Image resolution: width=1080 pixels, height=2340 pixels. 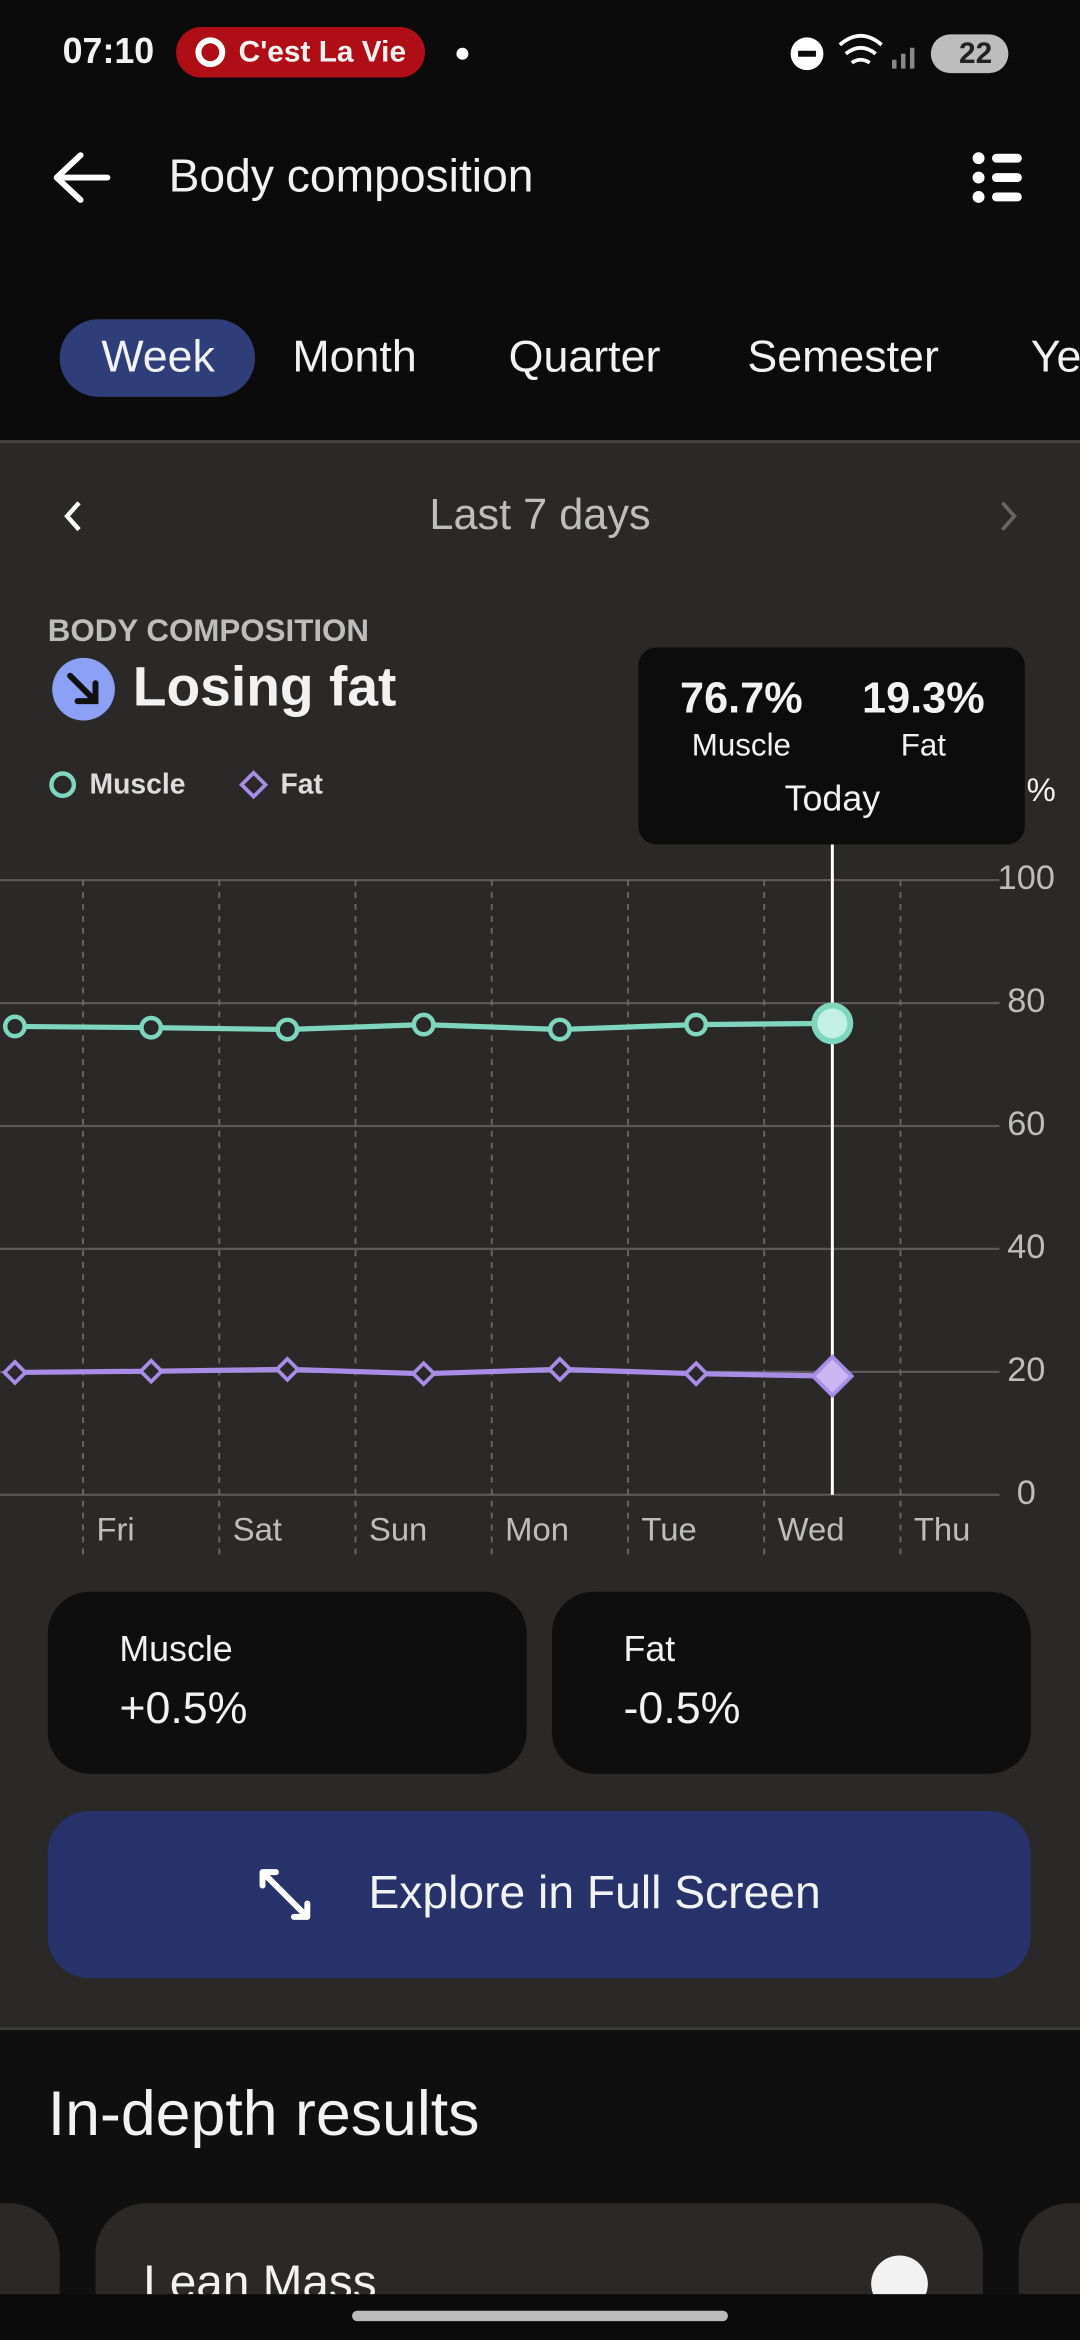 I want to click on battery, so click(x=969, y=54).